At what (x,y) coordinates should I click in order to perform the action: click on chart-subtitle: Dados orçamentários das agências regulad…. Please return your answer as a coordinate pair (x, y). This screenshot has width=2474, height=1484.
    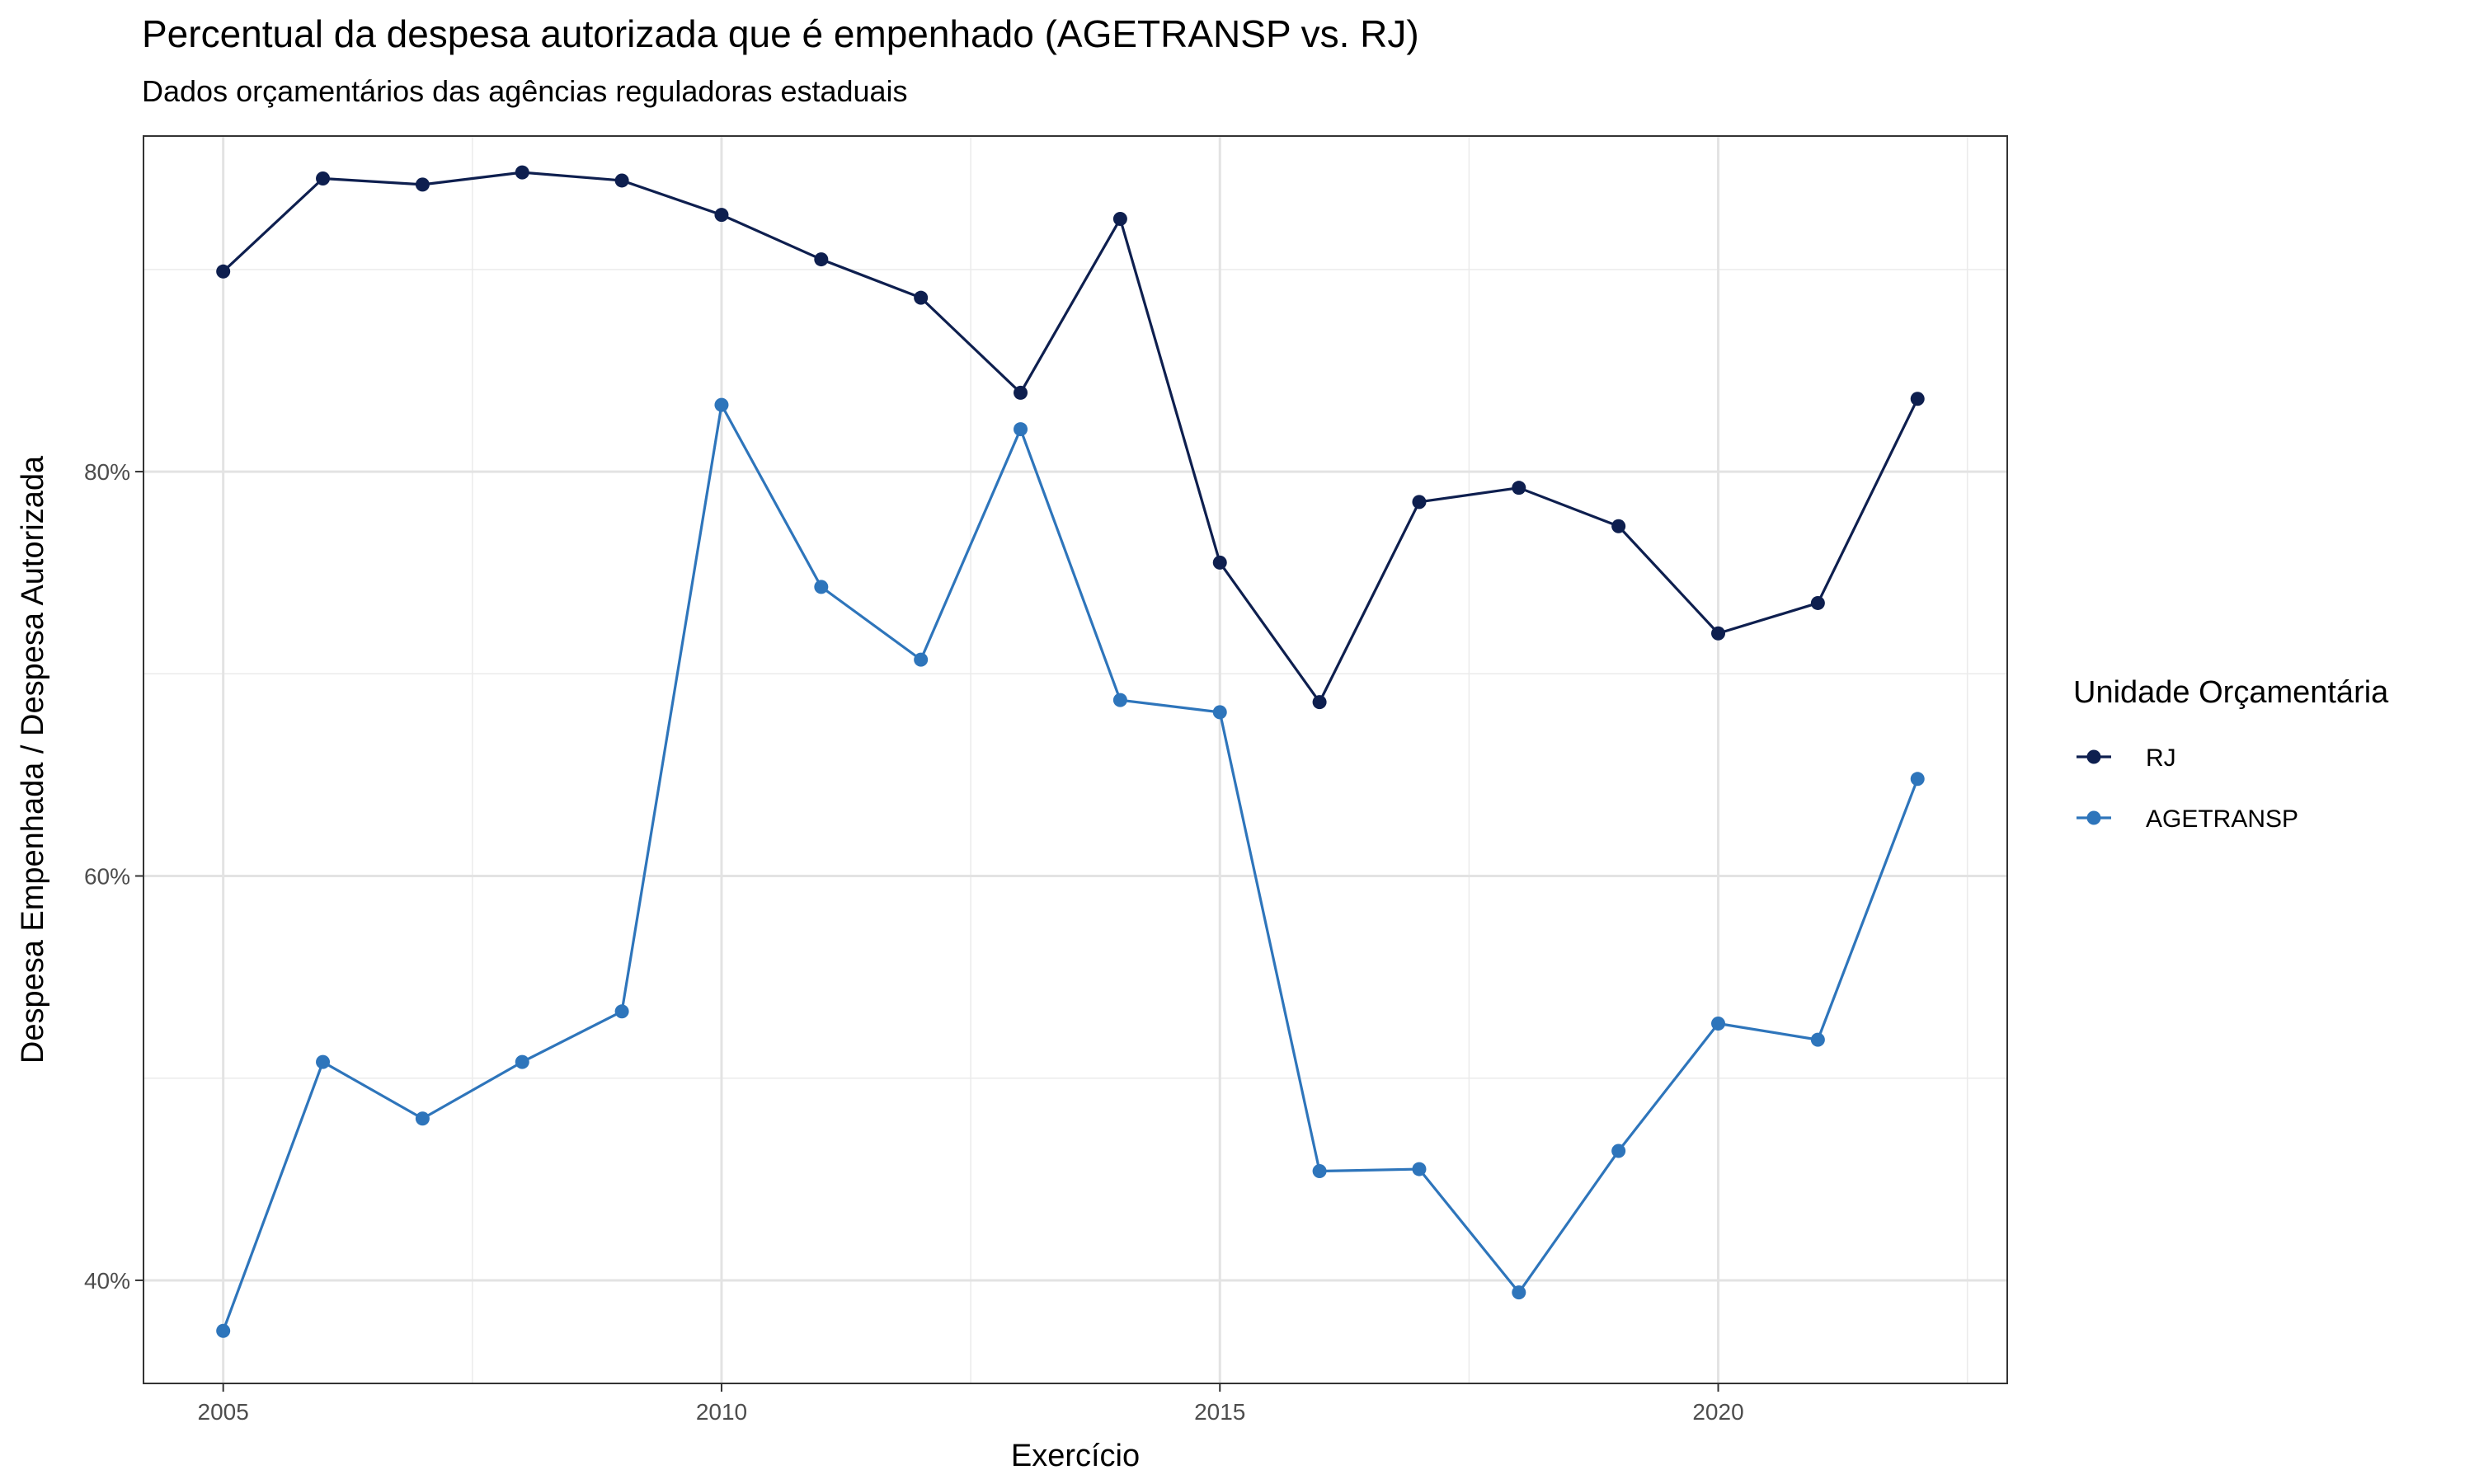
    Looking at the image, I should click on (525, 91).